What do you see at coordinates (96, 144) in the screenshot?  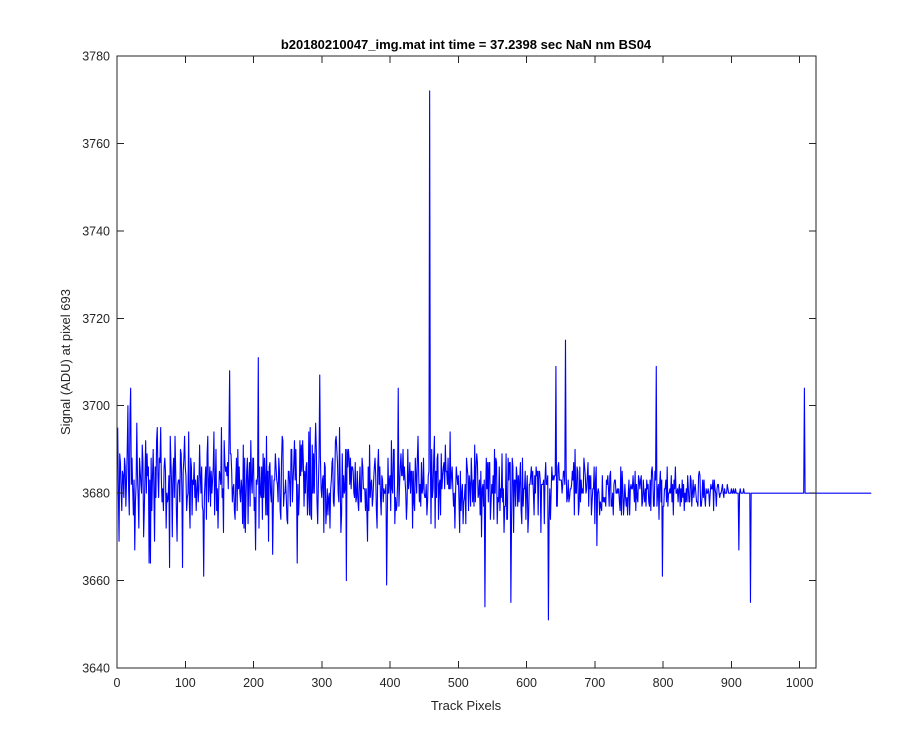 I see `y-tick-label: 3760` at bounding box center [96, 144].